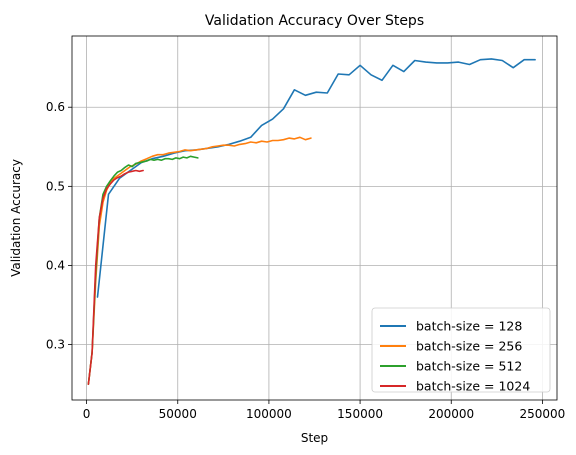 The width and height of the screenshot is (576, 455). I want to click on y-axis-title: Validation Accuracy, so click(16, 218).